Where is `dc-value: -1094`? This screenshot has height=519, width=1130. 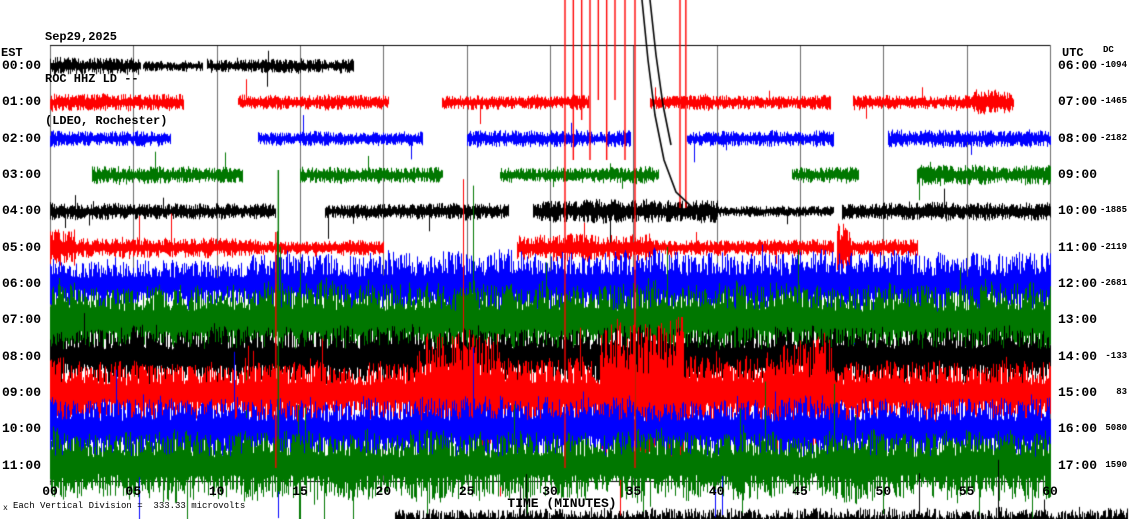
dc-value: -1094 is located at coordinates (1113, 65).